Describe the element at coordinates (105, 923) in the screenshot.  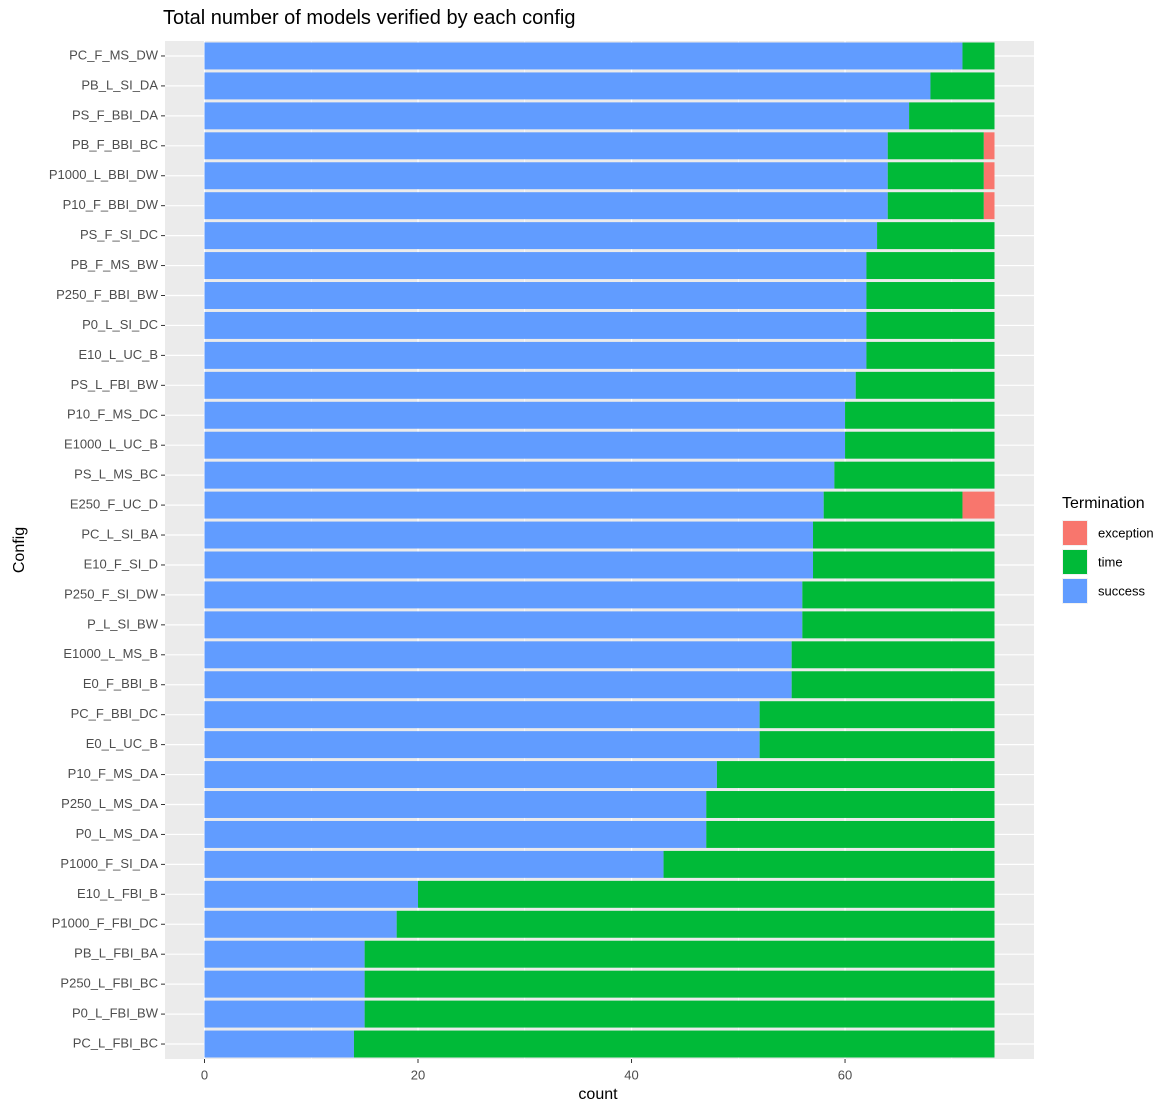
I see `y-tick-label: P1000_F_FBI_DC` at that location.